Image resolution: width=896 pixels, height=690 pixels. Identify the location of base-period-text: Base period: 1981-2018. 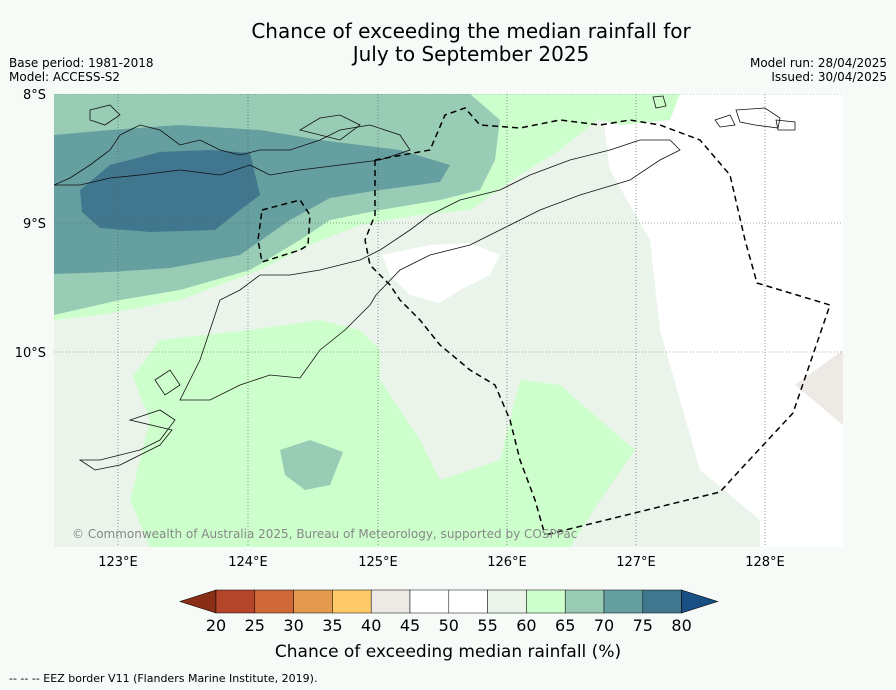
(81, 63).